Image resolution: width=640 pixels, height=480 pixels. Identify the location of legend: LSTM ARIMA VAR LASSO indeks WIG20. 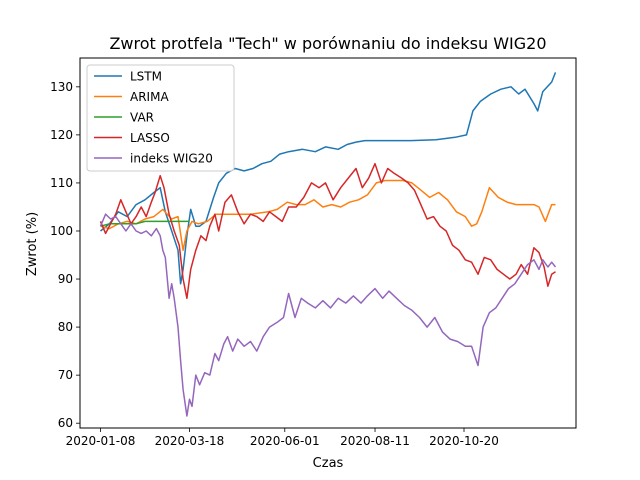
(160, 118).